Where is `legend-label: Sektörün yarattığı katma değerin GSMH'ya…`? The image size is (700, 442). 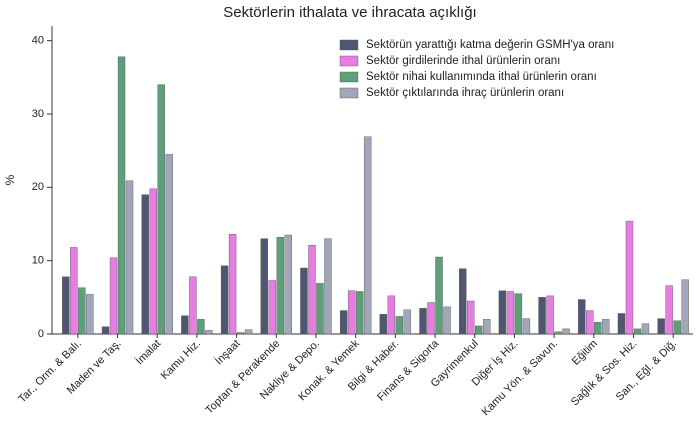 legend-label: Sektörün yarattığı katma değerin GSMH'ya… is located at coordinates (490, 45).